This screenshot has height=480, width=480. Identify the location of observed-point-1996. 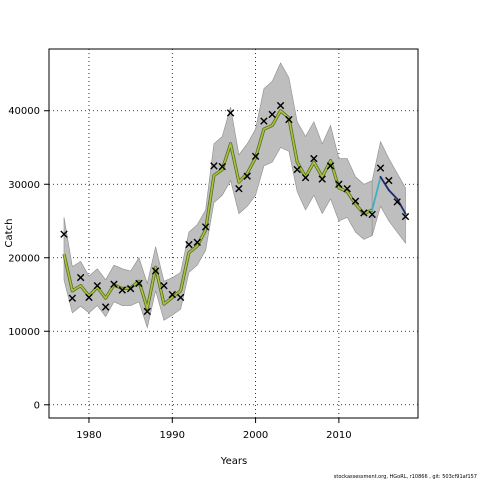
(222, 166).